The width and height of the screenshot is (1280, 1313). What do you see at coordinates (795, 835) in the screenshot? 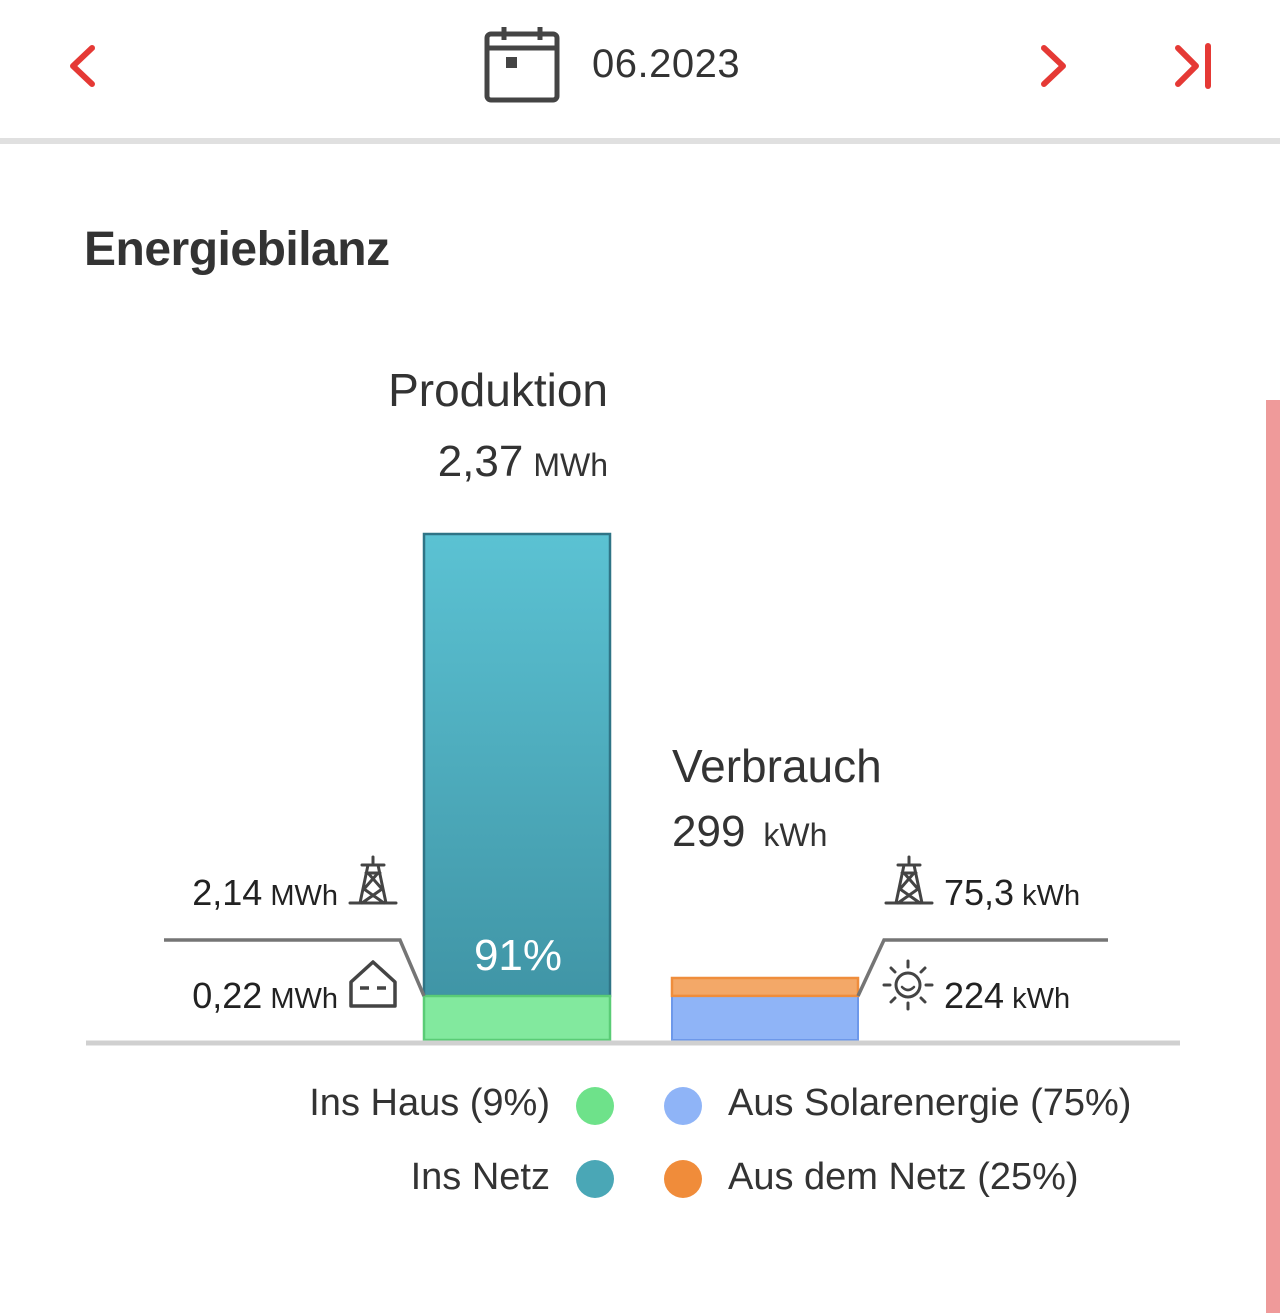
I see `consumption-total-unit: kWh` at bounding box center [795, 835].